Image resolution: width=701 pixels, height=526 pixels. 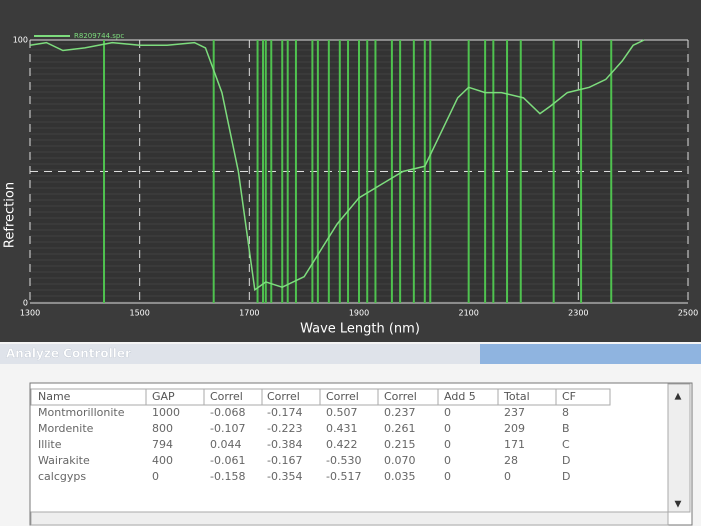 I want to click on table-cell: -0.174, so click(x=284, y=412).